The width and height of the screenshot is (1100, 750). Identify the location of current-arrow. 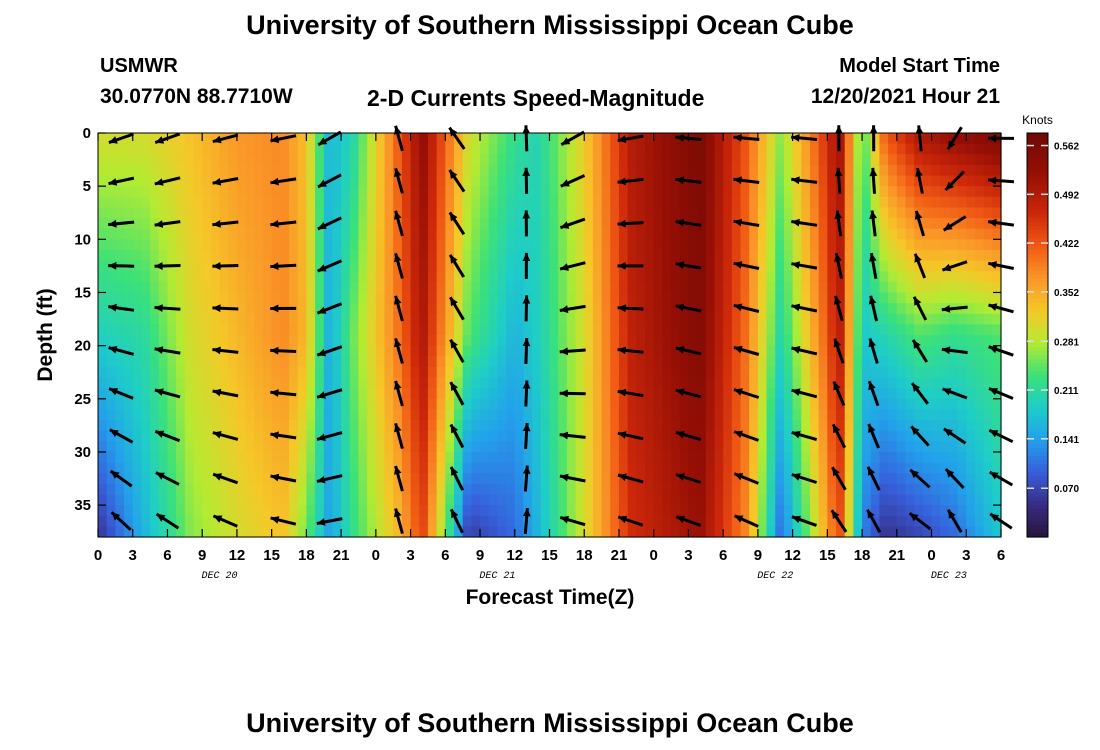
(283, 181).